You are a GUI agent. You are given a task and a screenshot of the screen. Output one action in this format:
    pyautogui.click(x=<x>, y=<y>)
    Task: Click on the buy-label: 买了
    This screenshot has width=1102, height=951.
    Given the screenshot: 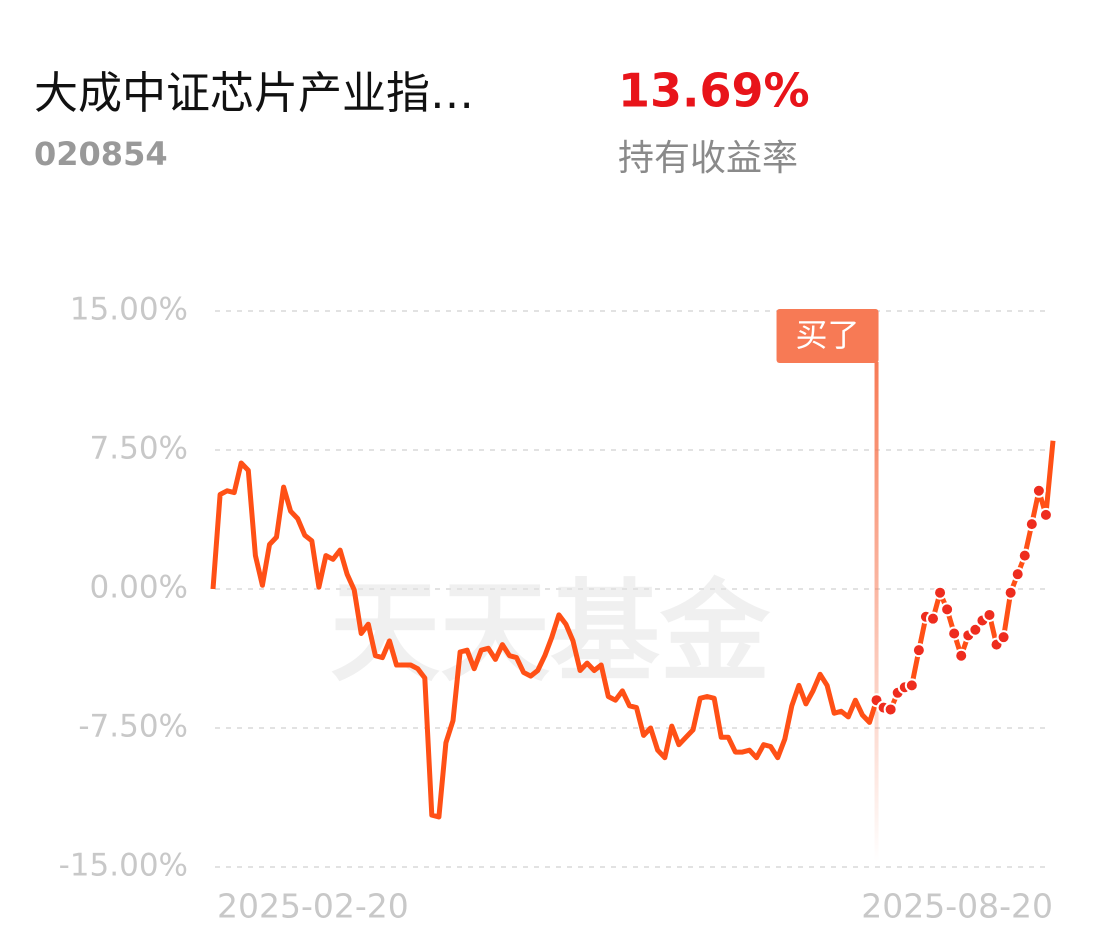 What is the action you would take?
    pyautogui.click(x=828, y=335)
    